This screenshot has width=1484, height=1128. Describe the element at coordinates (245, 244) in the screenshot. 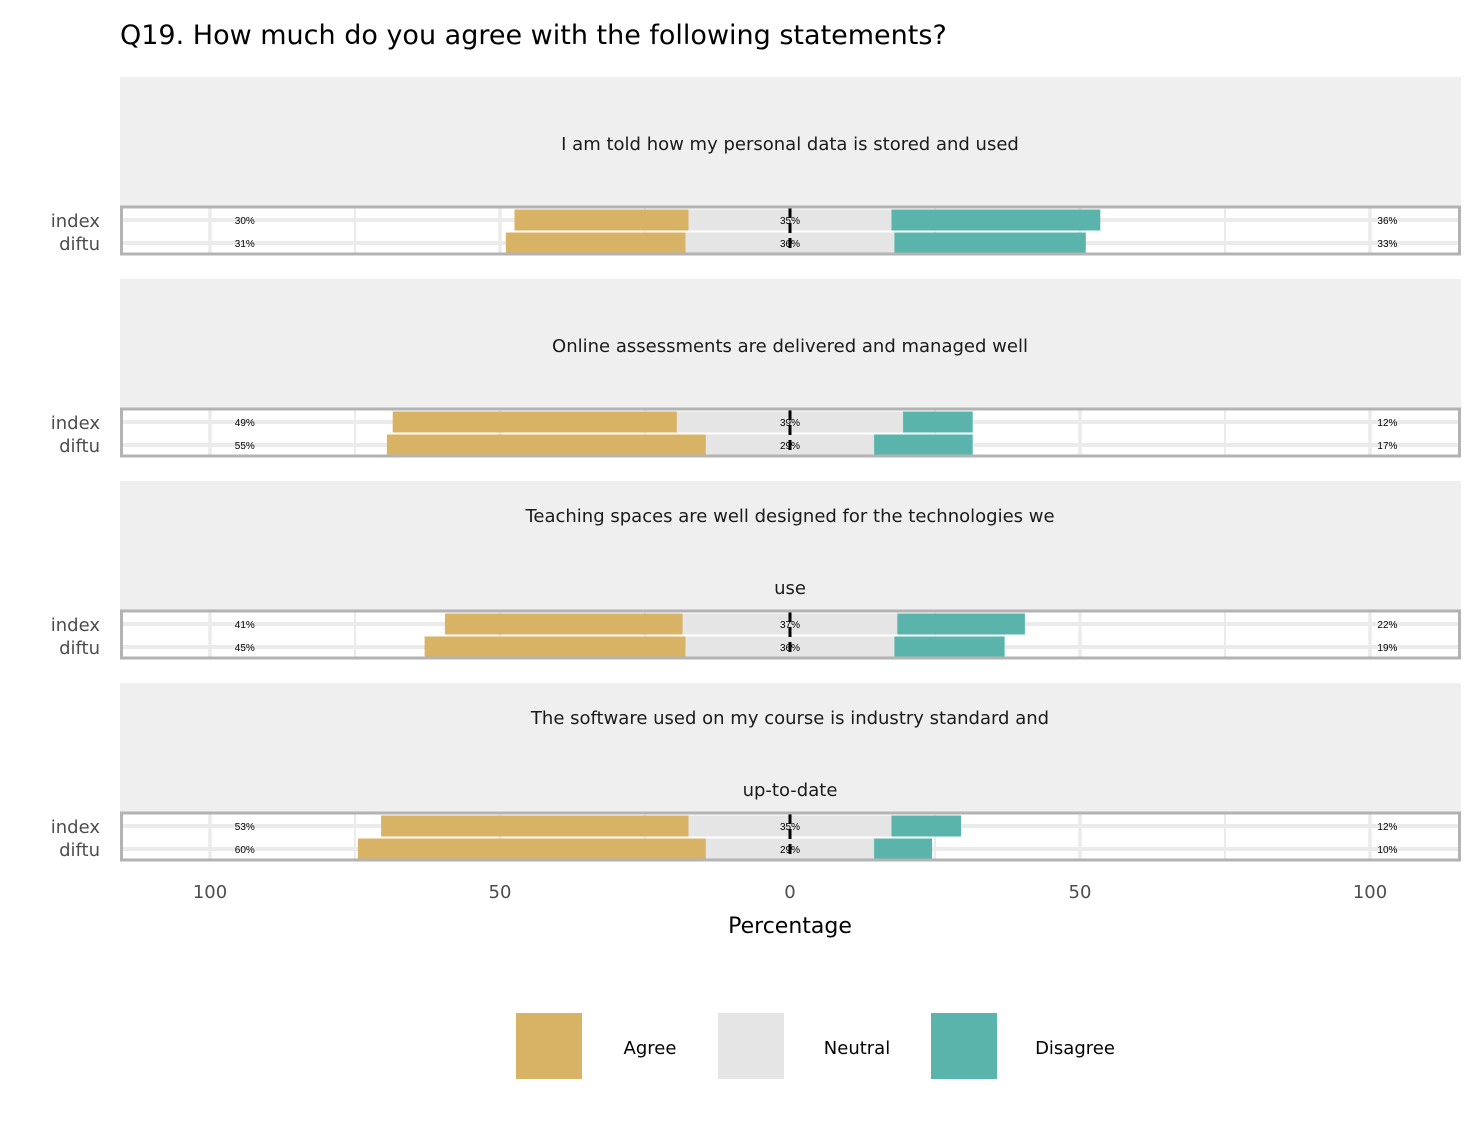

I see `data-label-agree: 31%` at that location.